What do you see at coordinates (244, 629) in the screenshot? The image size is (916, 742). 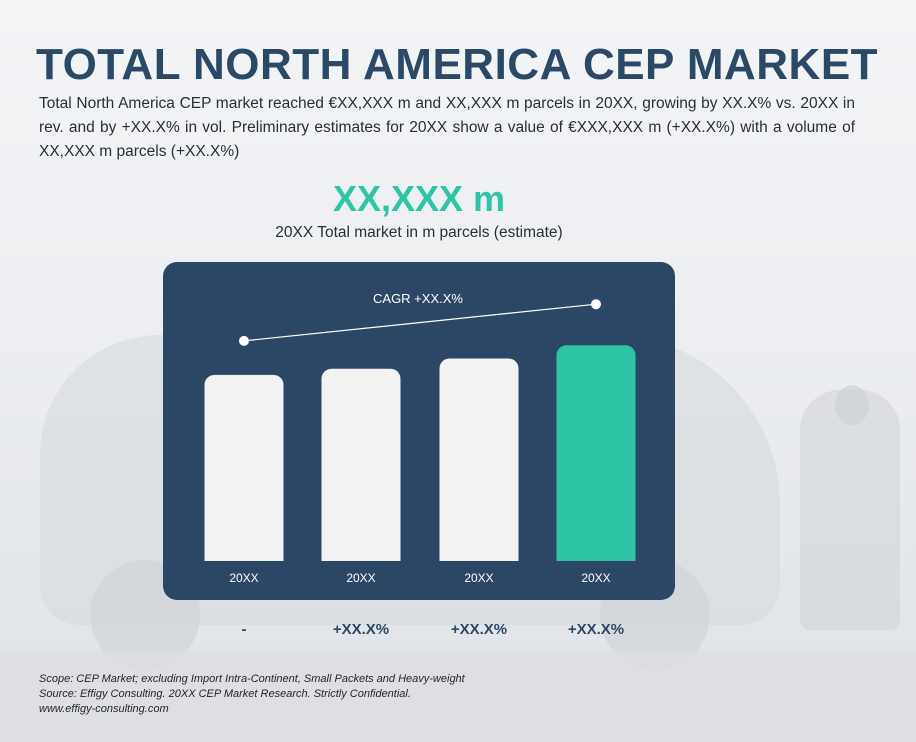 I see `growth-label: -` at bounding box center [244, 629].